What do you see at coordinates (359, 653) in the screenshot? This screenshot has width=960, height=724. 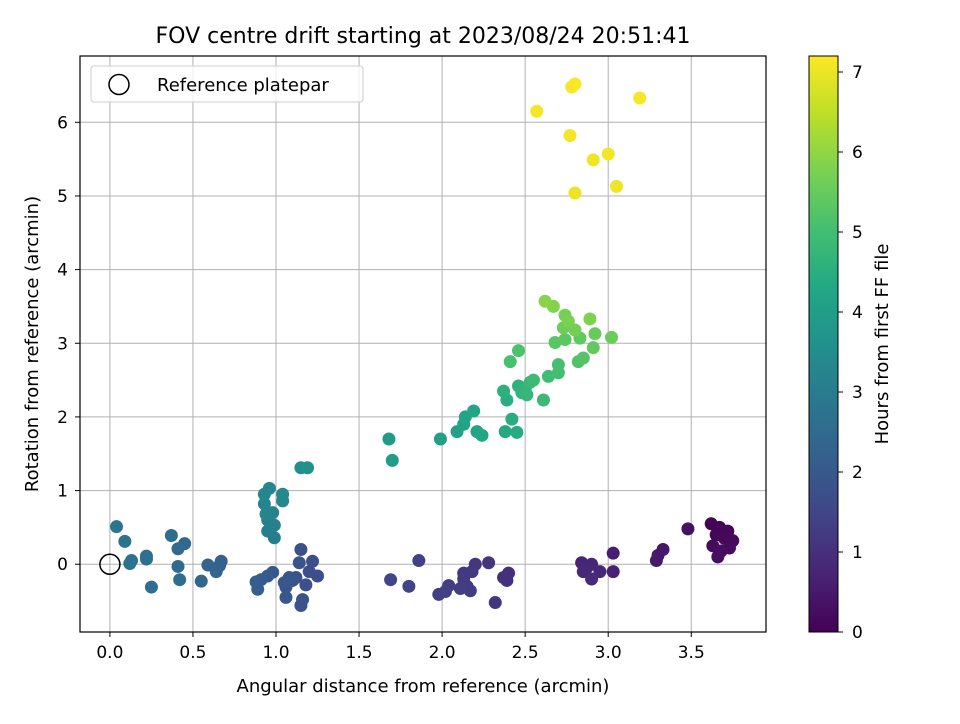 I see `x-tick-label: 1.5` at bounding box center [359, 653].